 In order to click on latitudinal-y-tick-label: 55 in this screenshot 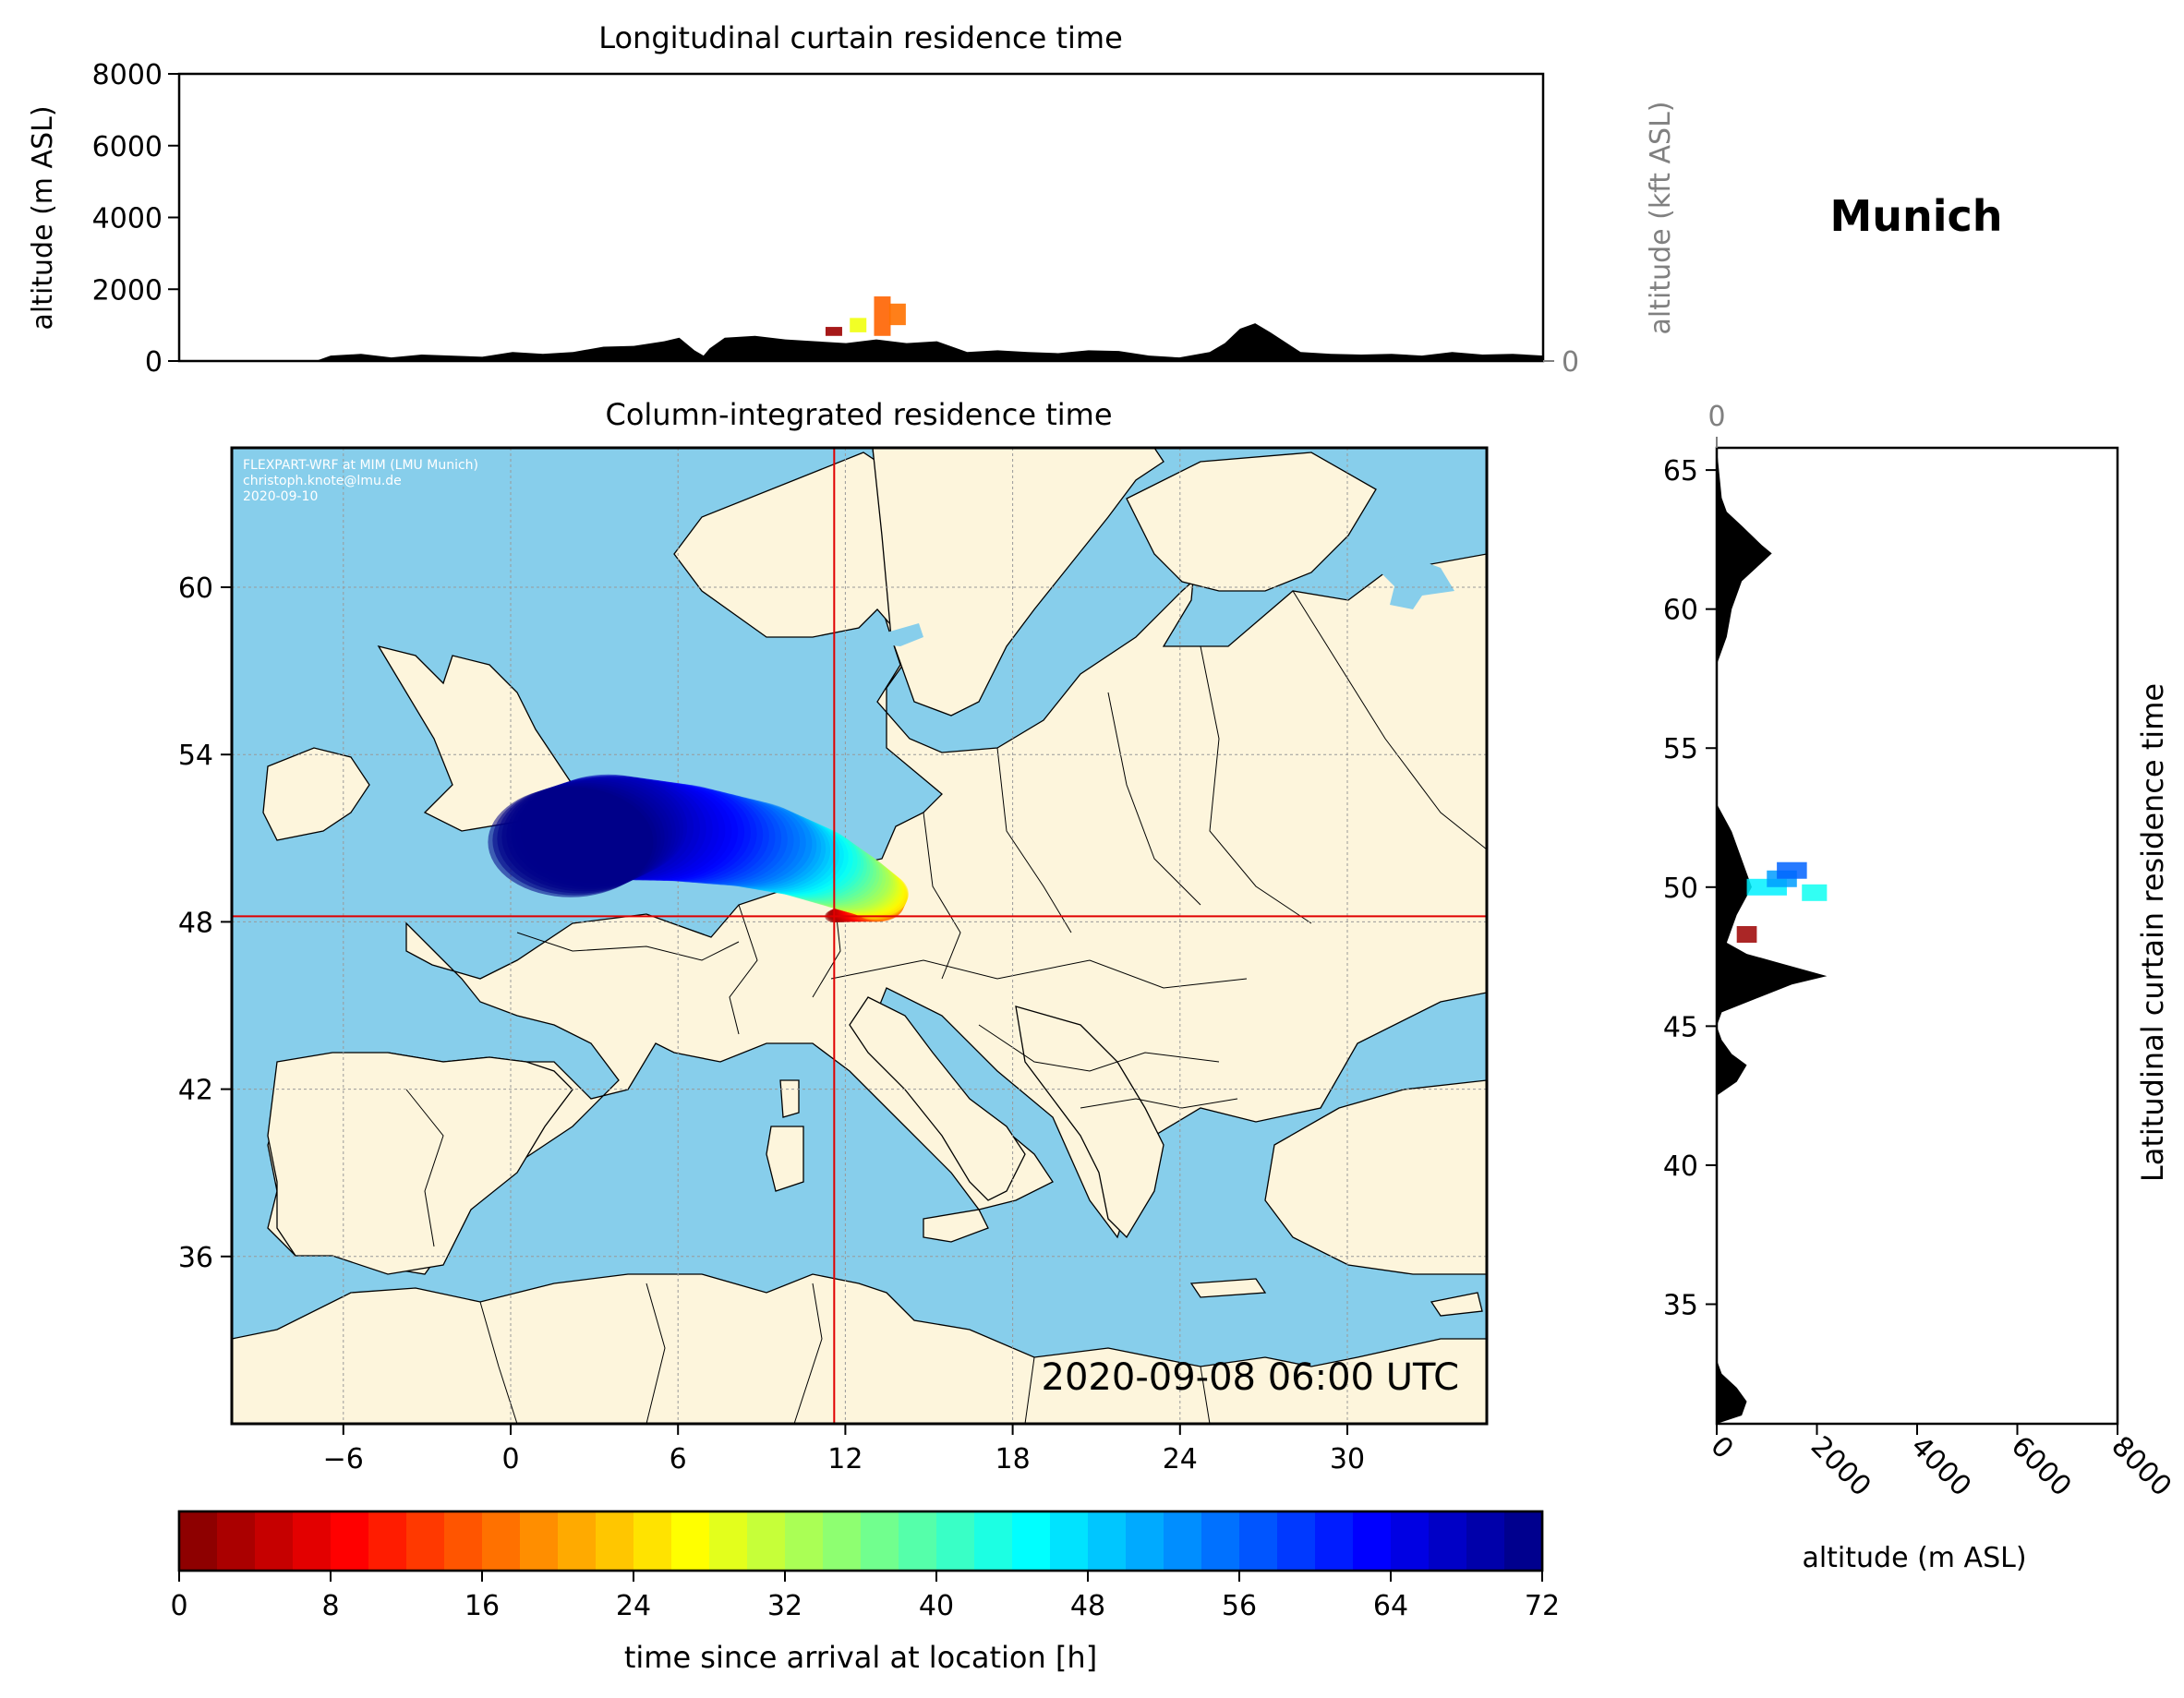, I will do `click(1680, 749)`.